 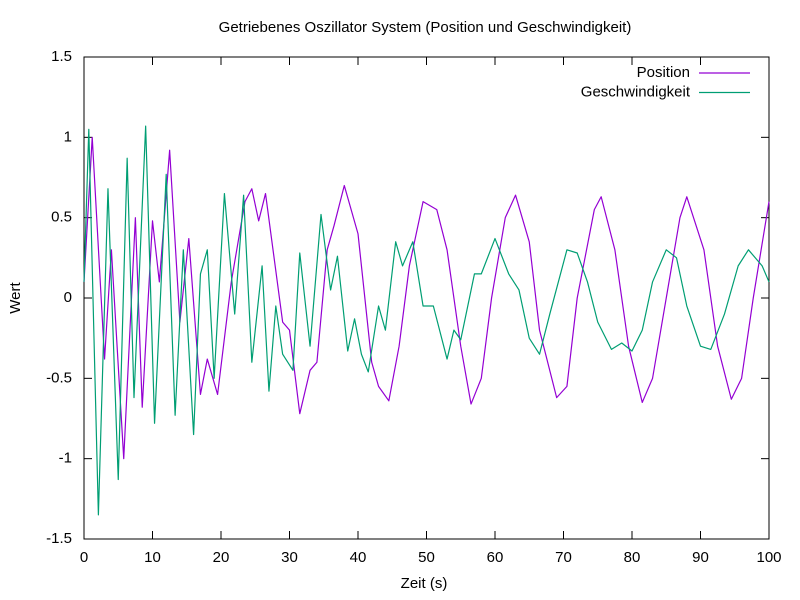 I want to click on x-axis-label: Zeit (s), so click(x=424, y=583).